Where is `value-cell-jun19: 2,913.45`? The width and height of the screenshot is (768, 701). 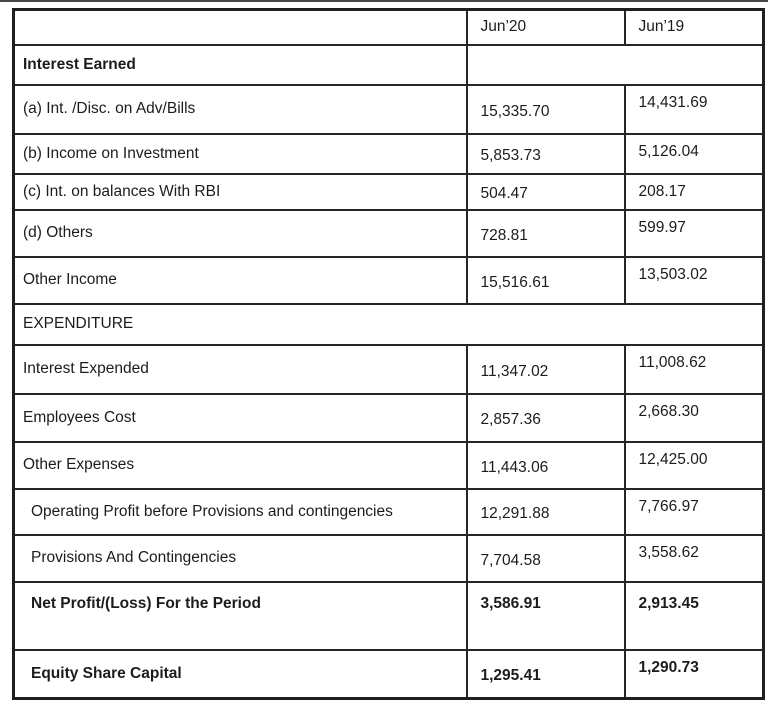 value-cell-jun19: 2,913.45 is located at coordinates (694, 615).